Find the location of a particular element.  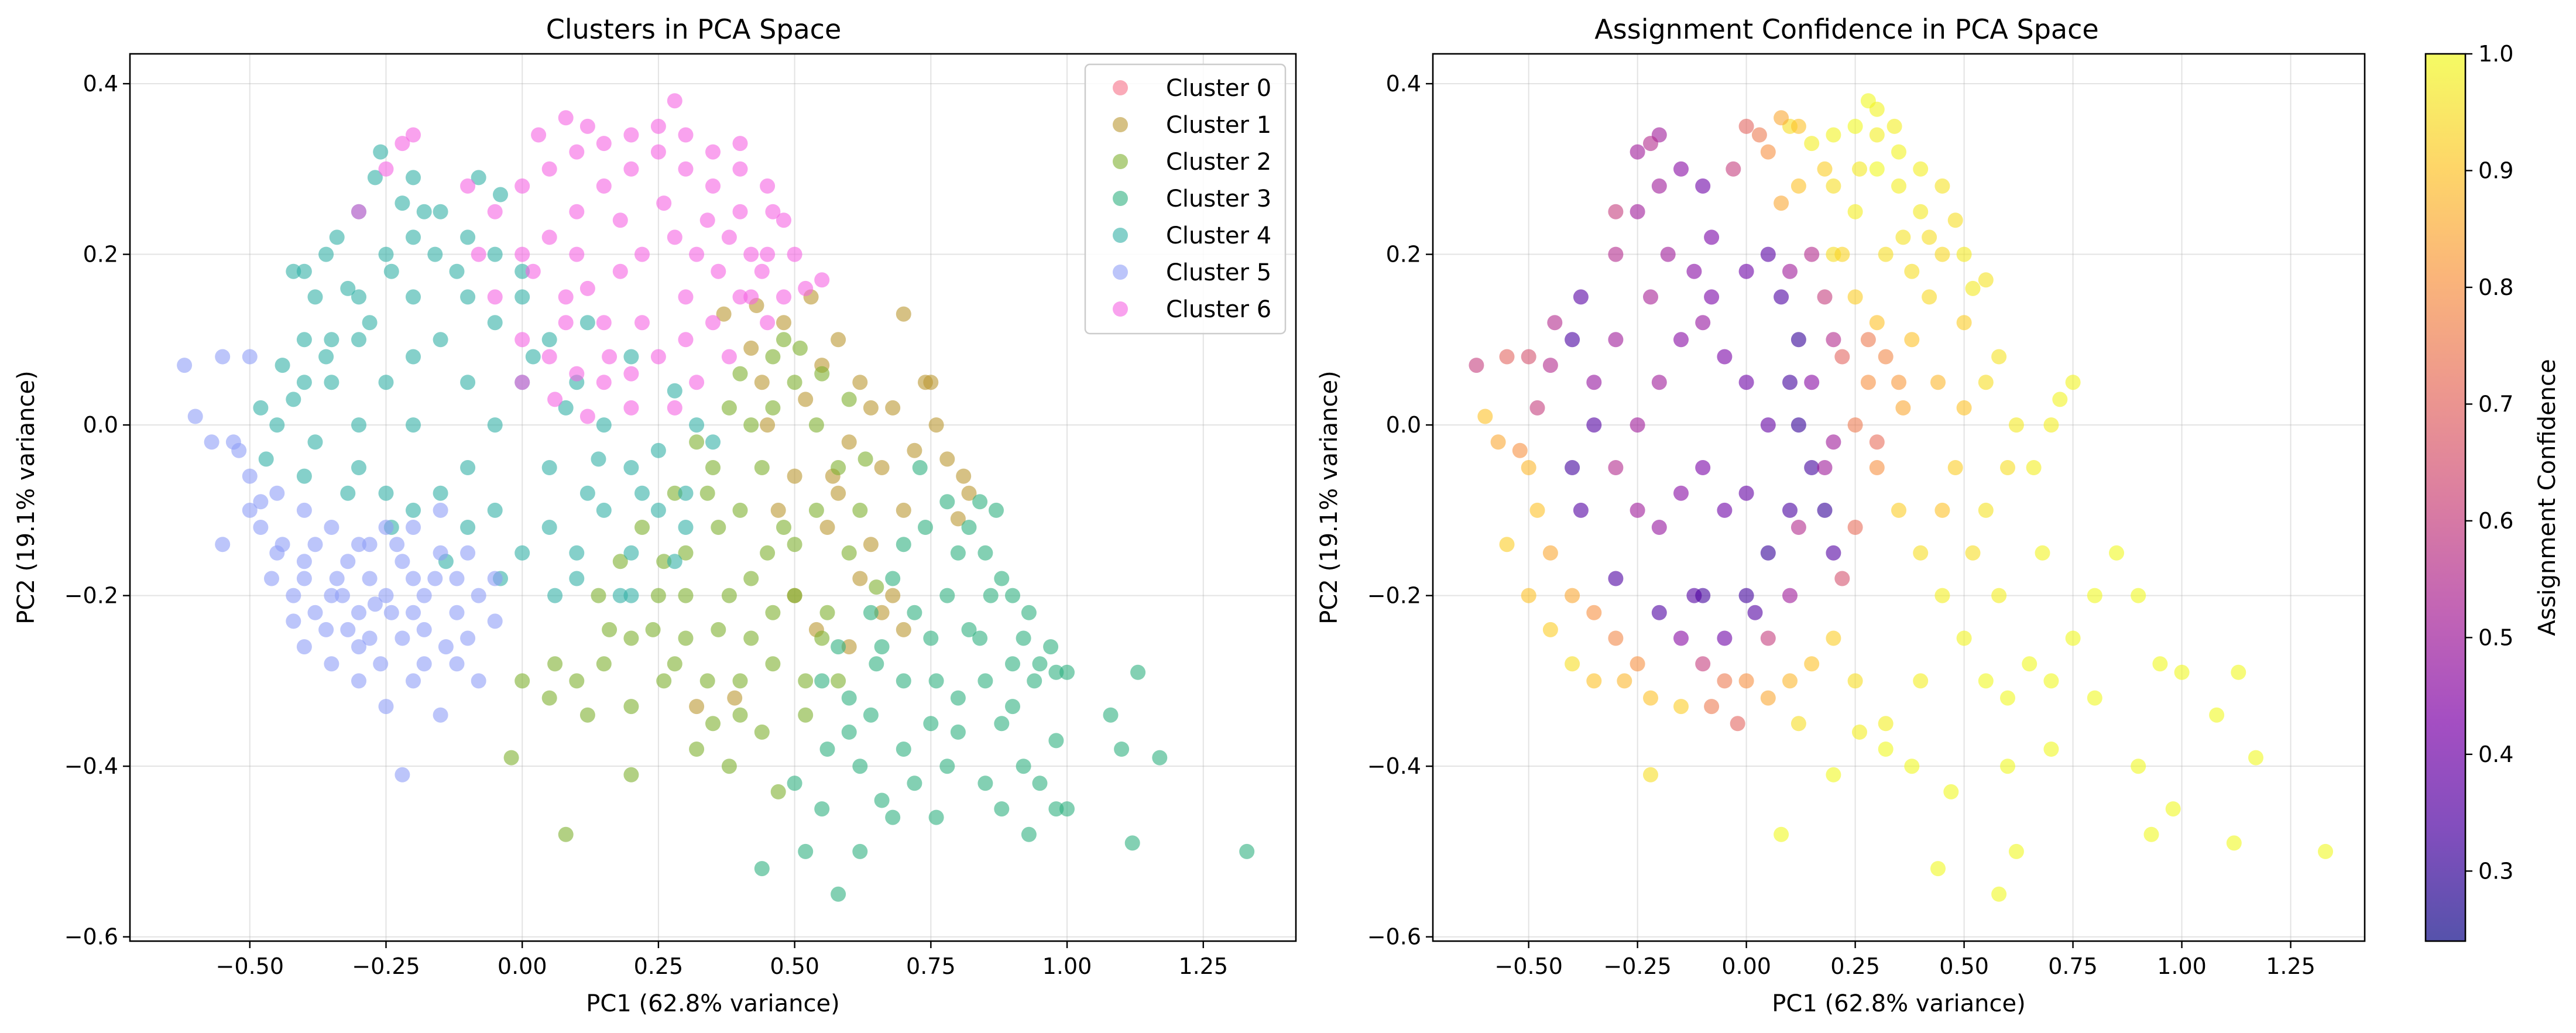

legend-label-cluster-5: Cluster 5 is located at coordinates (1218, 272).